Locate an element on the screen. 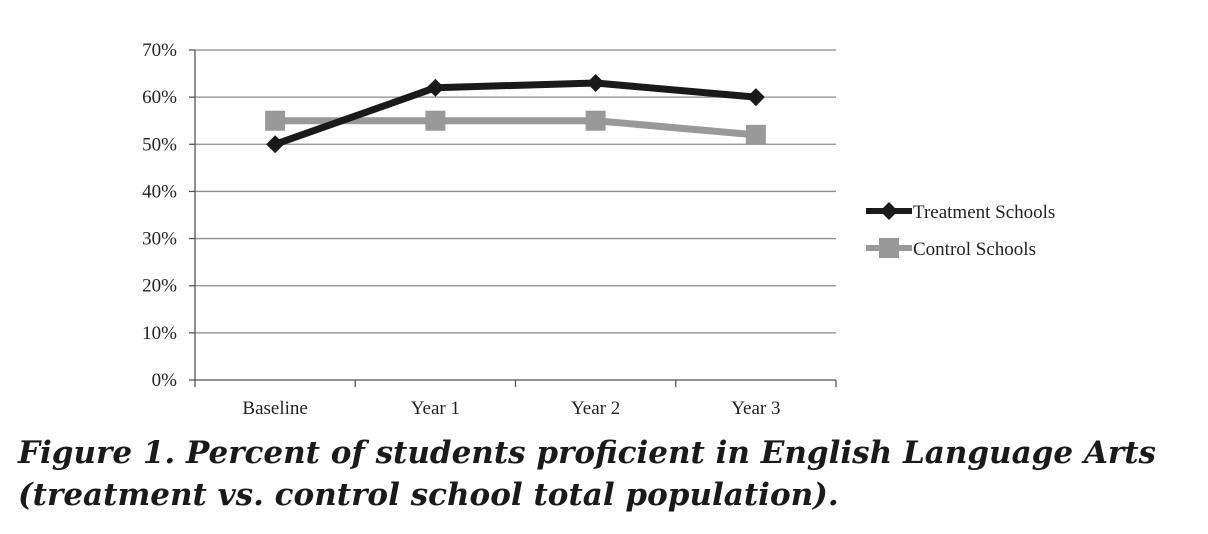 The height and width of the screenshot is (534, 1208). series-treatment-schools is located at coordinates (515, 114).